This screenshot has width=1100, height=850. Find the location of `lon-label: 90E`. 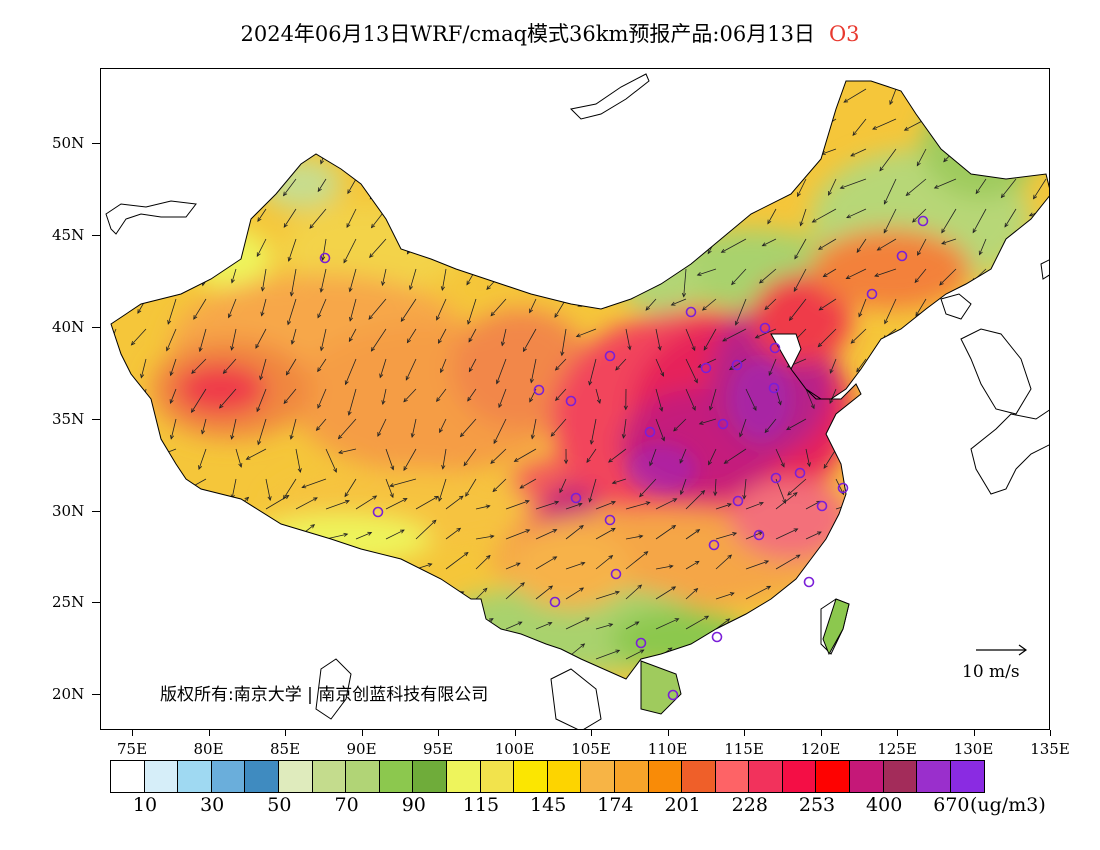

lon-label: 90E is located at coordinates (361, 749).